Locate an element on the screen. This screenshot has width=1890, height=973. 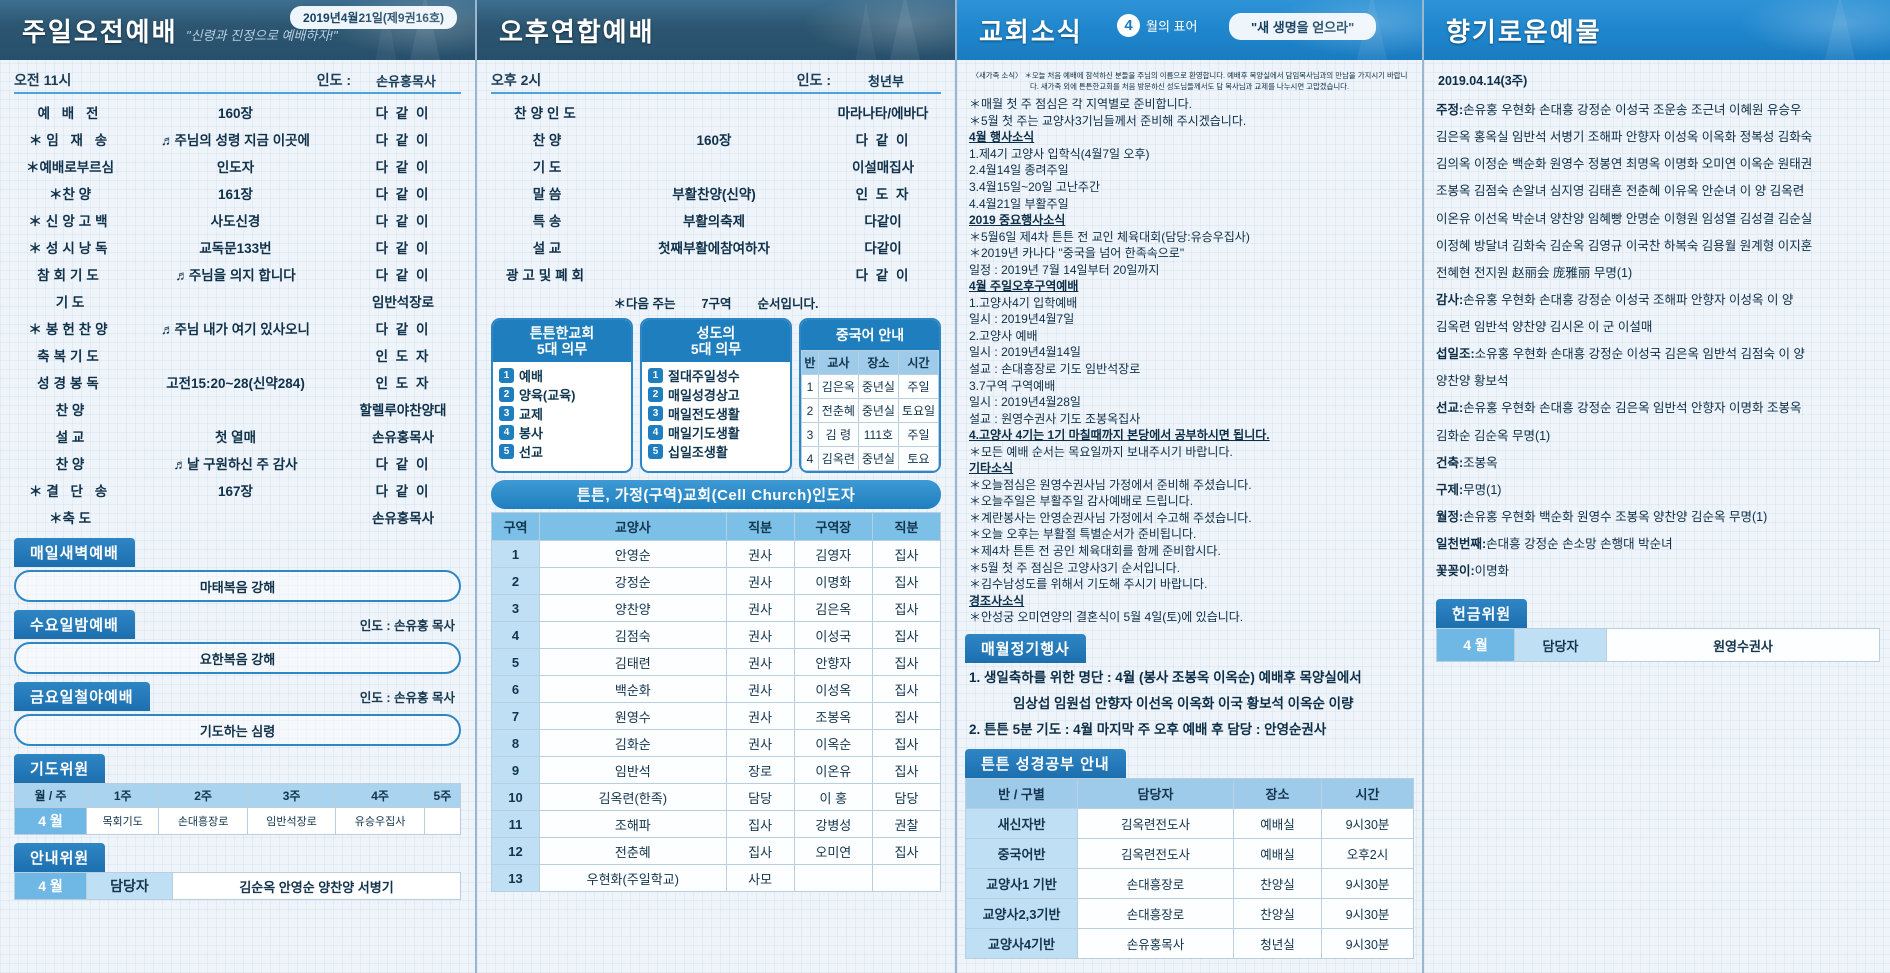
prayer-committee-cell: 임반석장로 is located at coordinates (291, 821).